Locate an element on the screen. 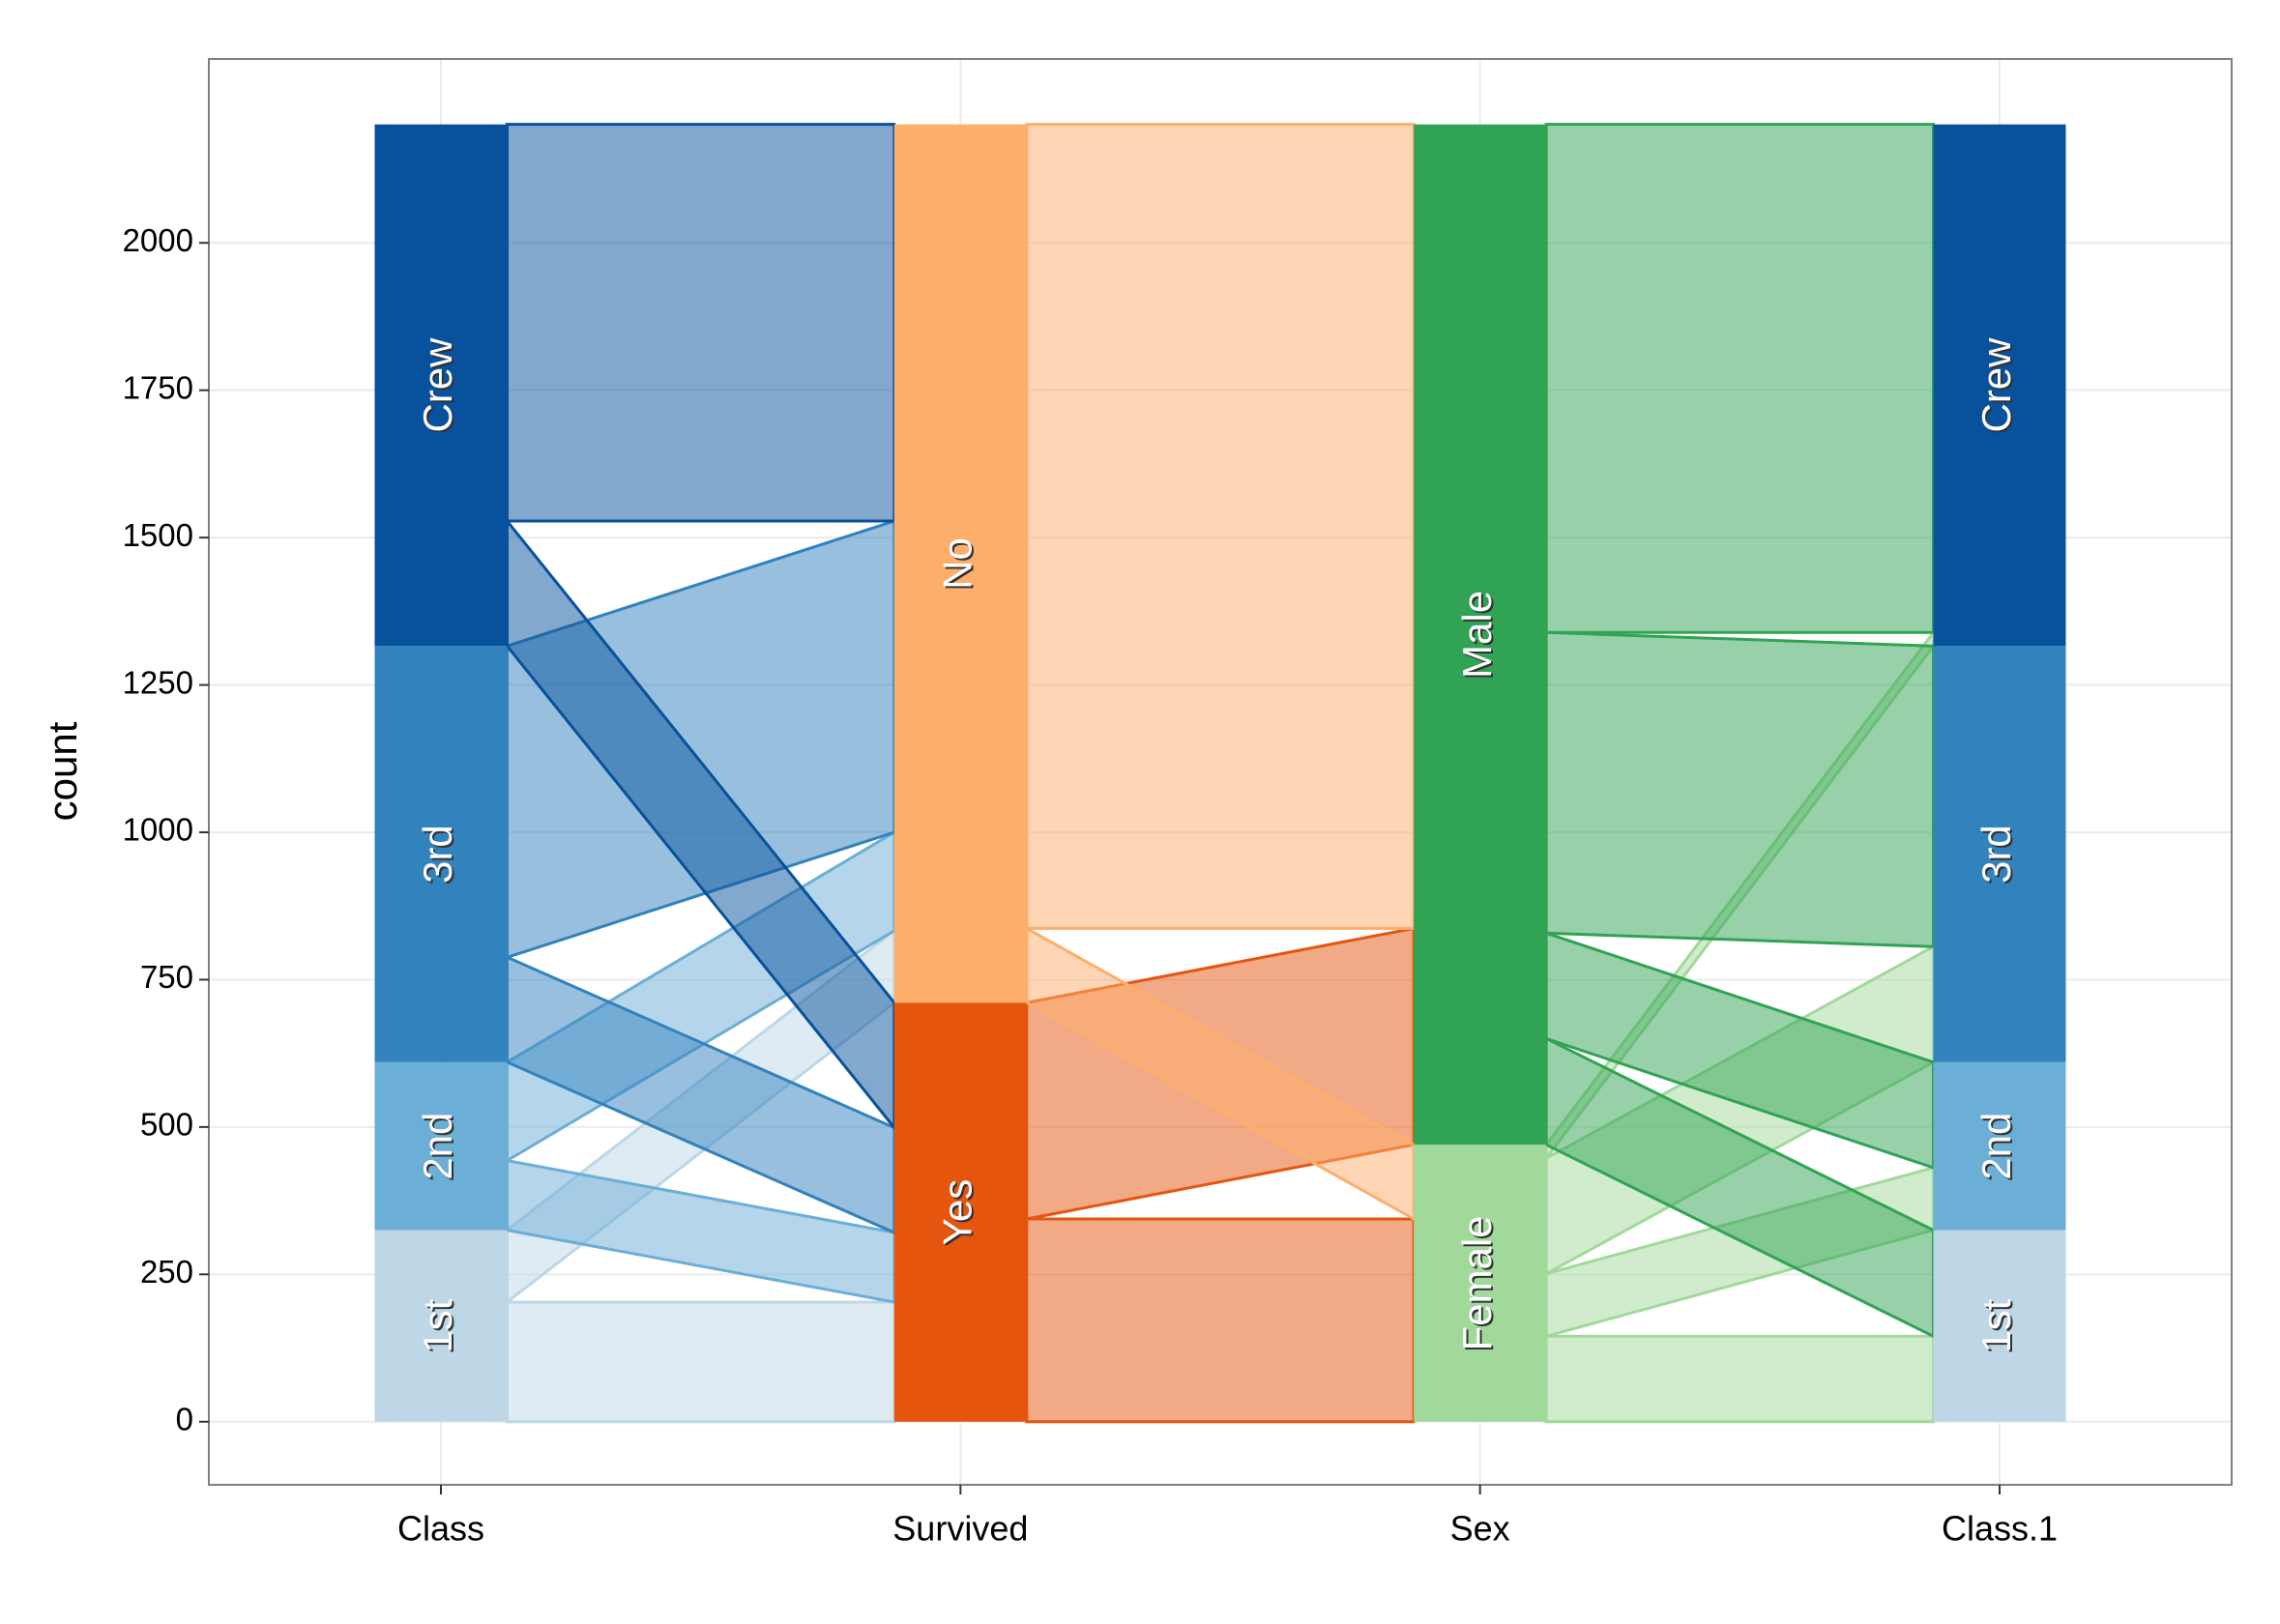  bar-label: Female is located at coordinates (1477, 1283).